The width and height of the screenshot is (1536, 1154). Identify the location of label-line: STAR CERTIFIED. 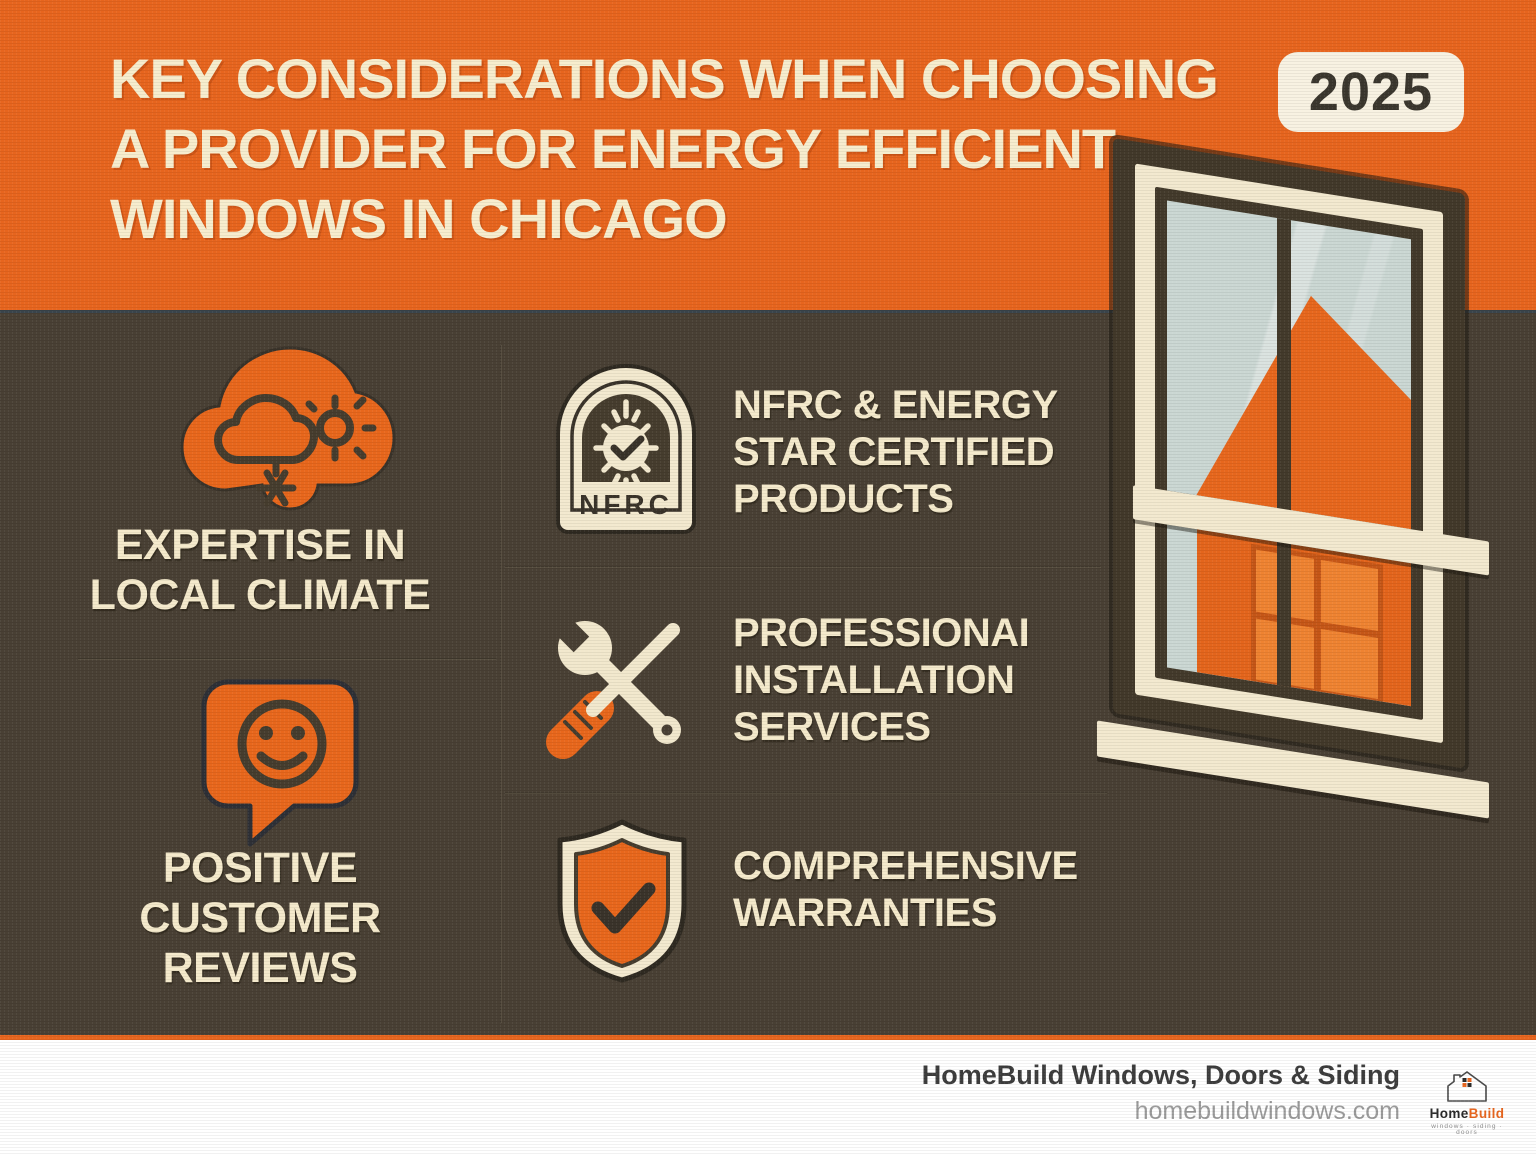
(894, 452).